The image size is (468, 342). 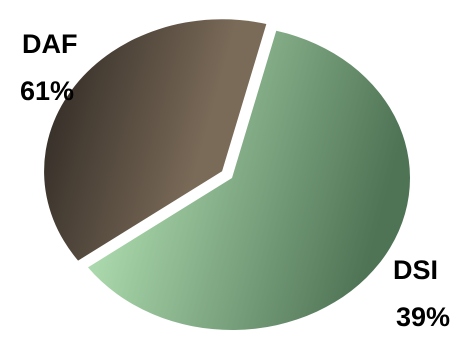 What do you see at coordinates (423, 317) in the screenshot?
I see `slice-percent-dsi: 39%` at bounding box center [423, 317].